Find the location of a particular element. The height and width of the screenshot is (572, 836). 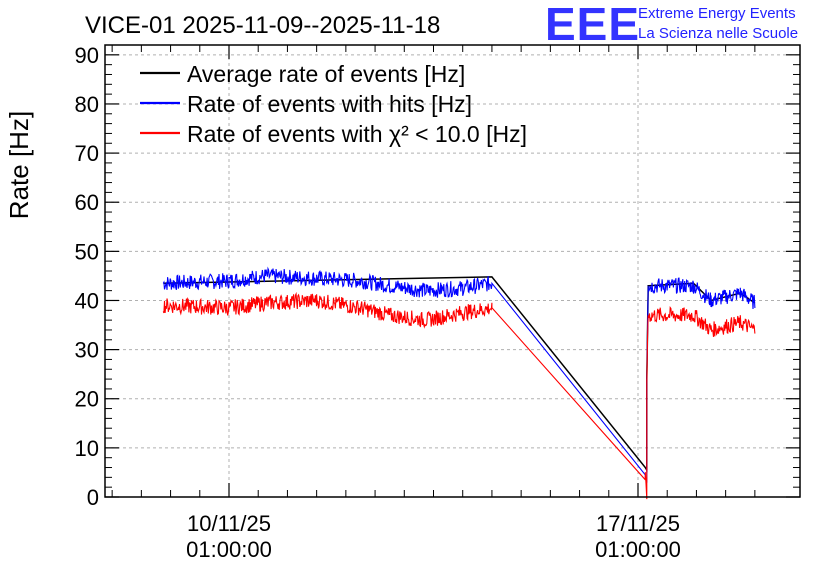

y-tick-label: 80 is located at coordinates (87, 104).